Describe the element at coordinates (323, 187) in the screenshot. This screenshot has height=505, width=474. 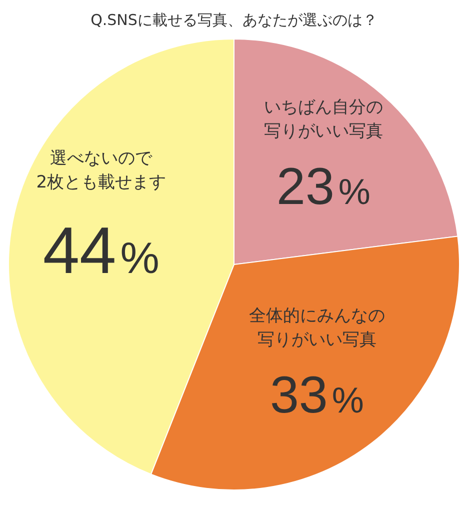
I see `data-label: 23%` at that location.